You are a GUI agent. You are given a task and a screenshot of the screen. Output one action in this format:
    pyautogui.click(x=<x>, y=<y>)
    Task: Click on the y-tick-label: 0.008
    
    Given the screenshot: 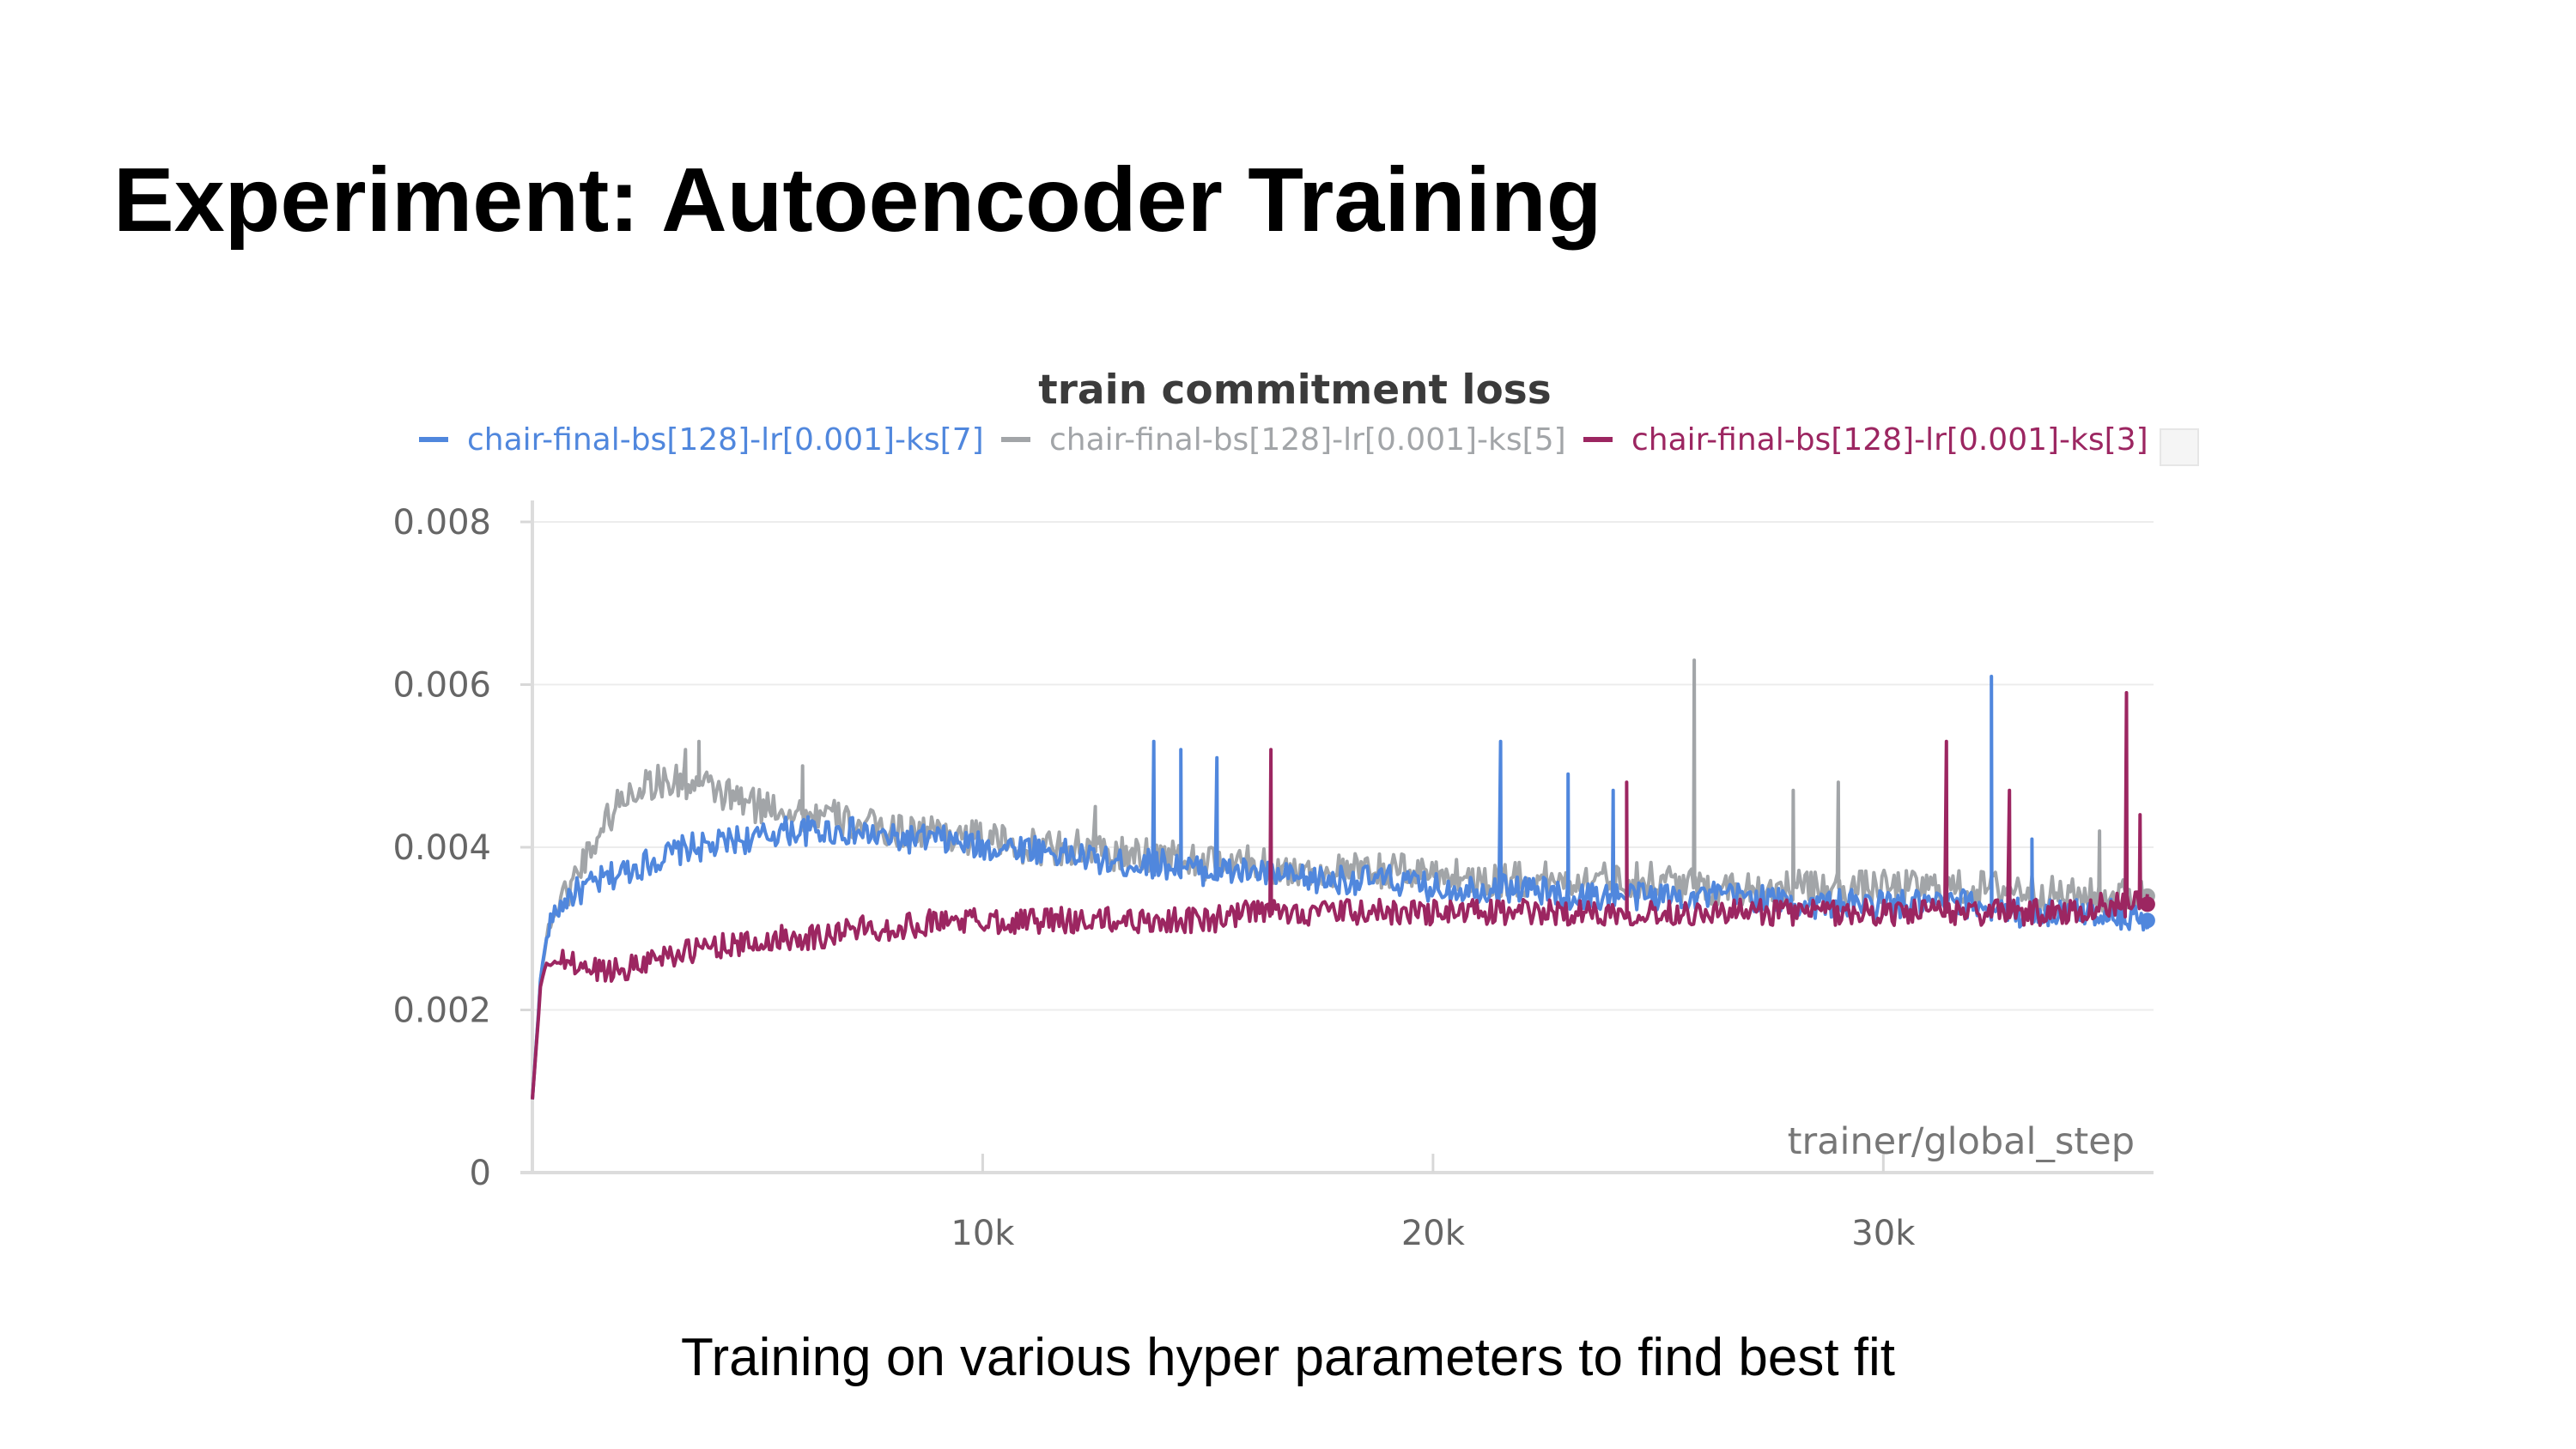 What is the action you would take?
    pyautogui.click(x=441, y=523)
    